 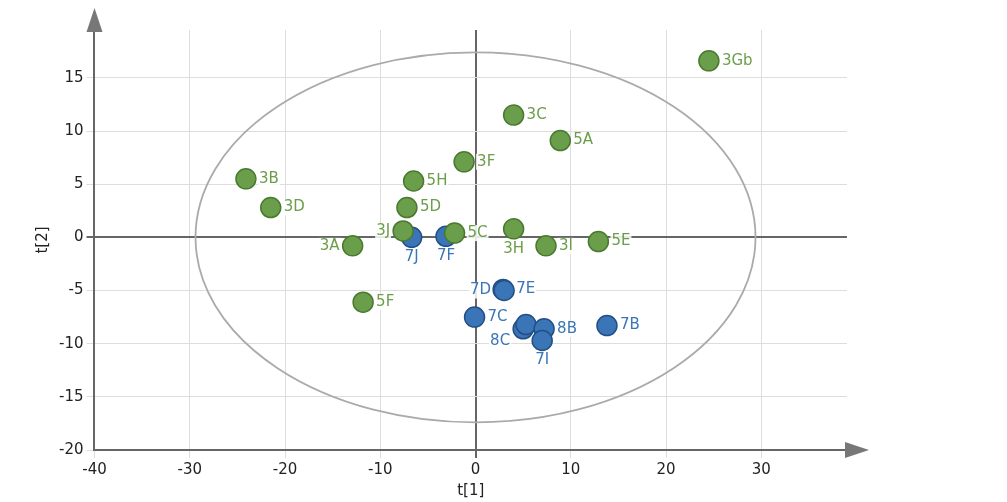 What do you see at coordinates (71, 342) in the screenshot?
I see `y-tick-label: -10` at bounding box center [71, 342].